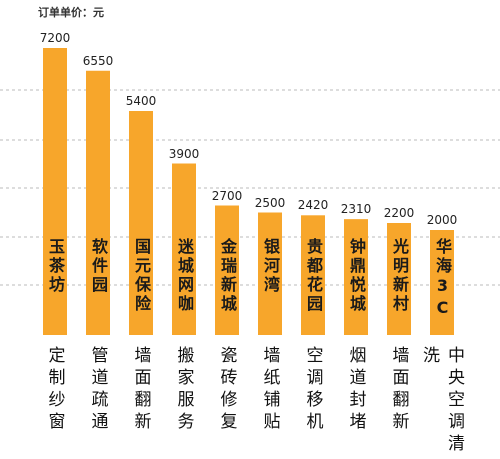 The width and height of the screenshot is (500, 459). Describe the element at coordinates (183, 390) in the screenshot. I see `x-tick-label: 搬家服务` at that location.